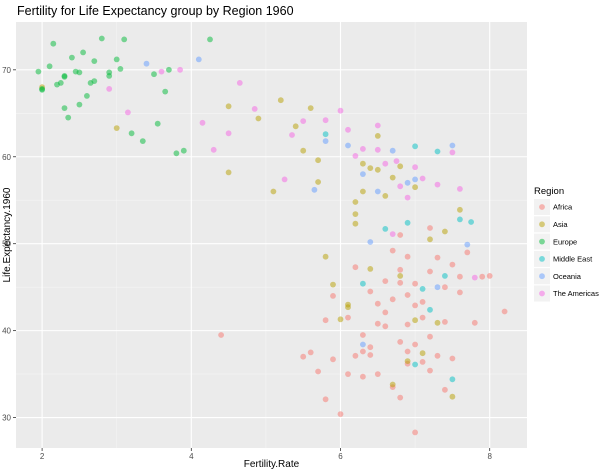 This screenshot has width=612, height=473. What do you see at coordinates (340, 456) in the screenshot?
I see `x-tick-label: 6` at bounding box center [340, 456].